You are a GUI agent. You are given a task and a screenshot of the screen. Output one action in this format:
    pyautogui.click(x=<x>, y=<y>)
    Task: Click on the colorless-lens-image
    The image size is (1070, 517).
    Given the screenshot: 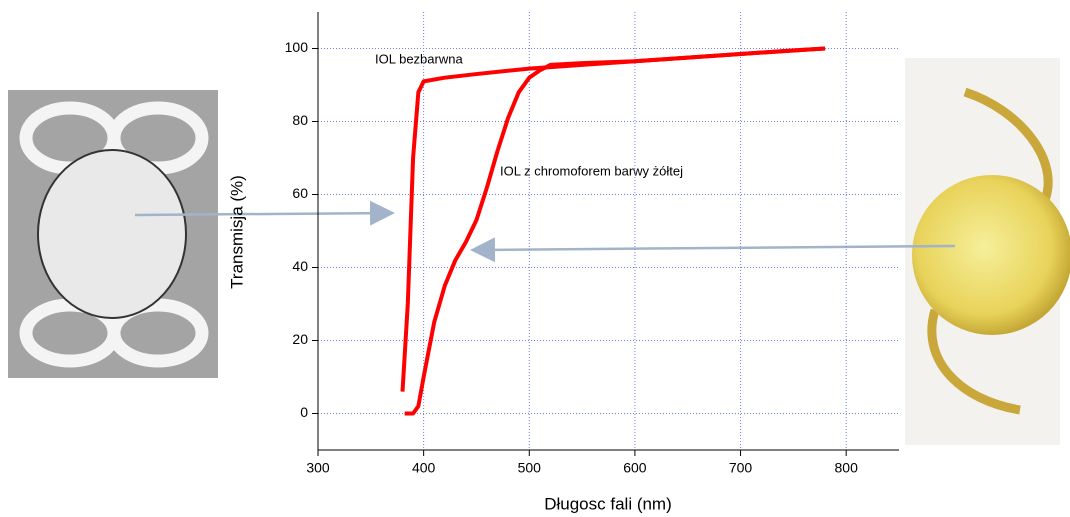 What is the action you would take?
    pyautogui.click(x=113, y=234)
    